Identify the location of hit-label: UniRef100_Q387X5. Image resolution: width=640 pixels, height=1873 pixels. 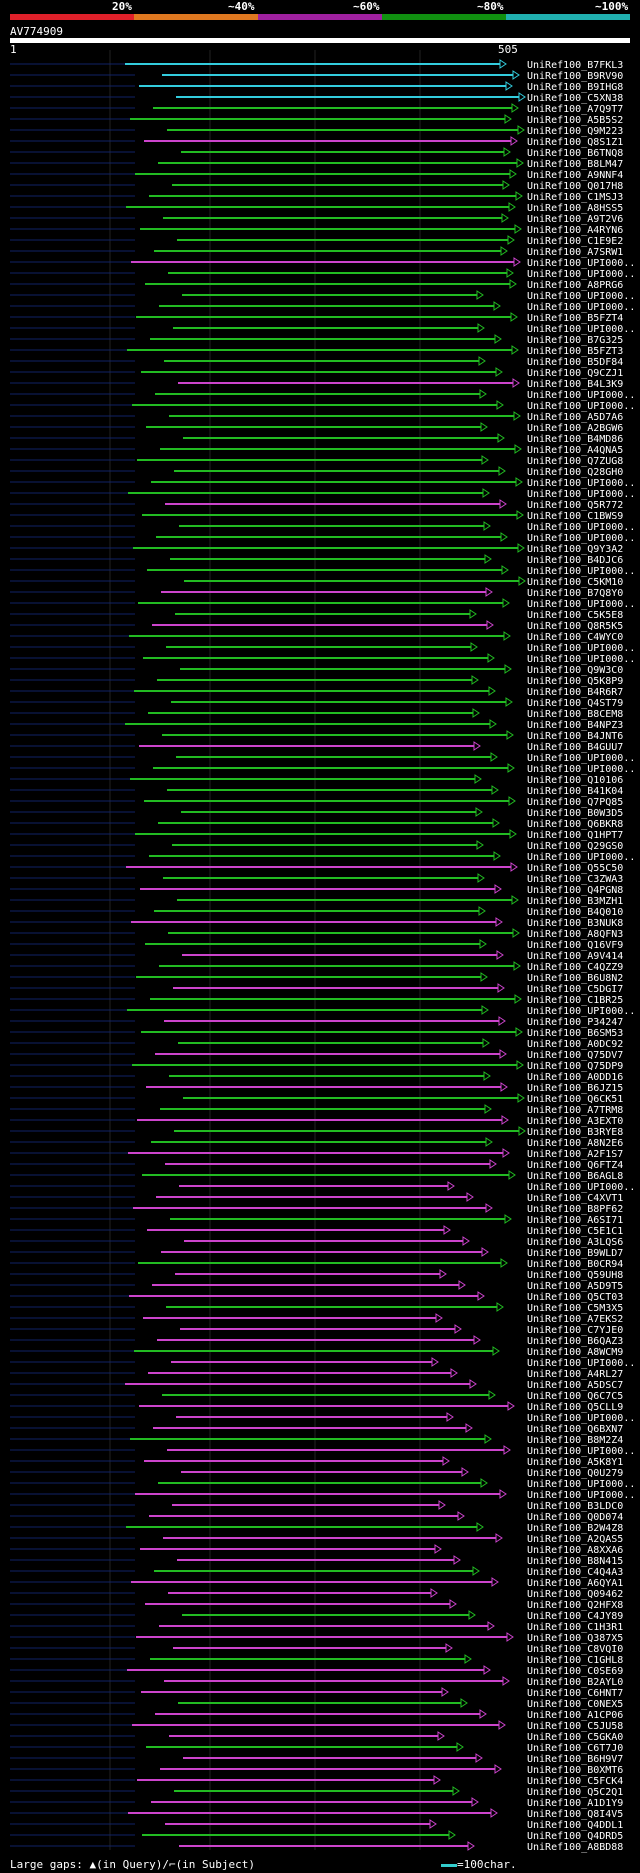
(575, 1638).